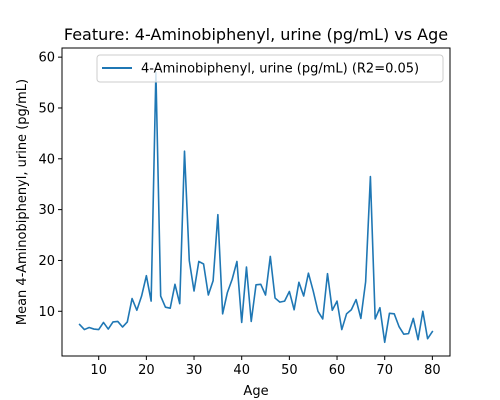  Describe the element at coordinates (280, 69) in the screenshot. I see `legend-entry-label: 4-Aminobiphenyl, urine (pg/mL) (R2=0.05)` at that location.